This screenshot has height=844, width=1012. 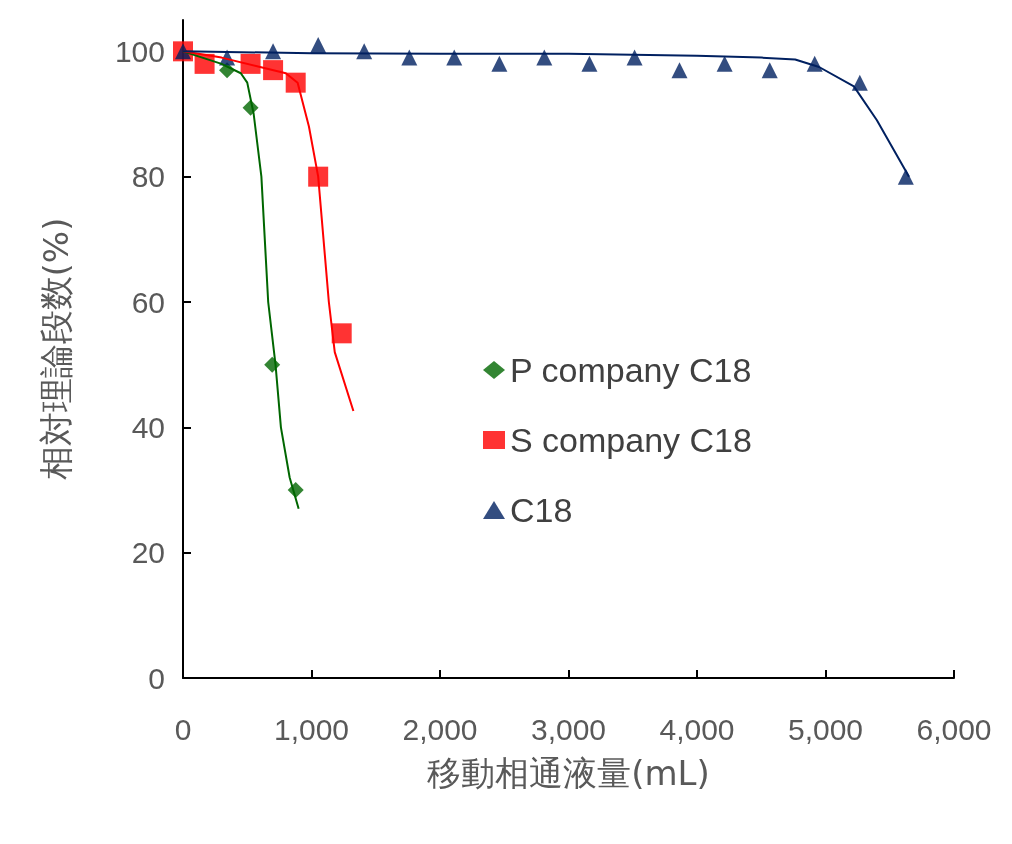 What do you see at coordinates (311, 729) in the screenshot?
I see `x-tick-label: 1,000` at bounding box center [311, 729].